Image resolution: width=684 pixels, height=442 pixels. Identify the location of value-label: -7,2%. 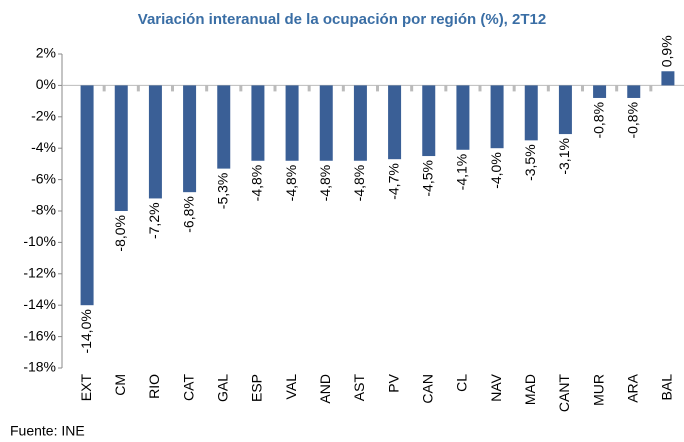
(154, 220).